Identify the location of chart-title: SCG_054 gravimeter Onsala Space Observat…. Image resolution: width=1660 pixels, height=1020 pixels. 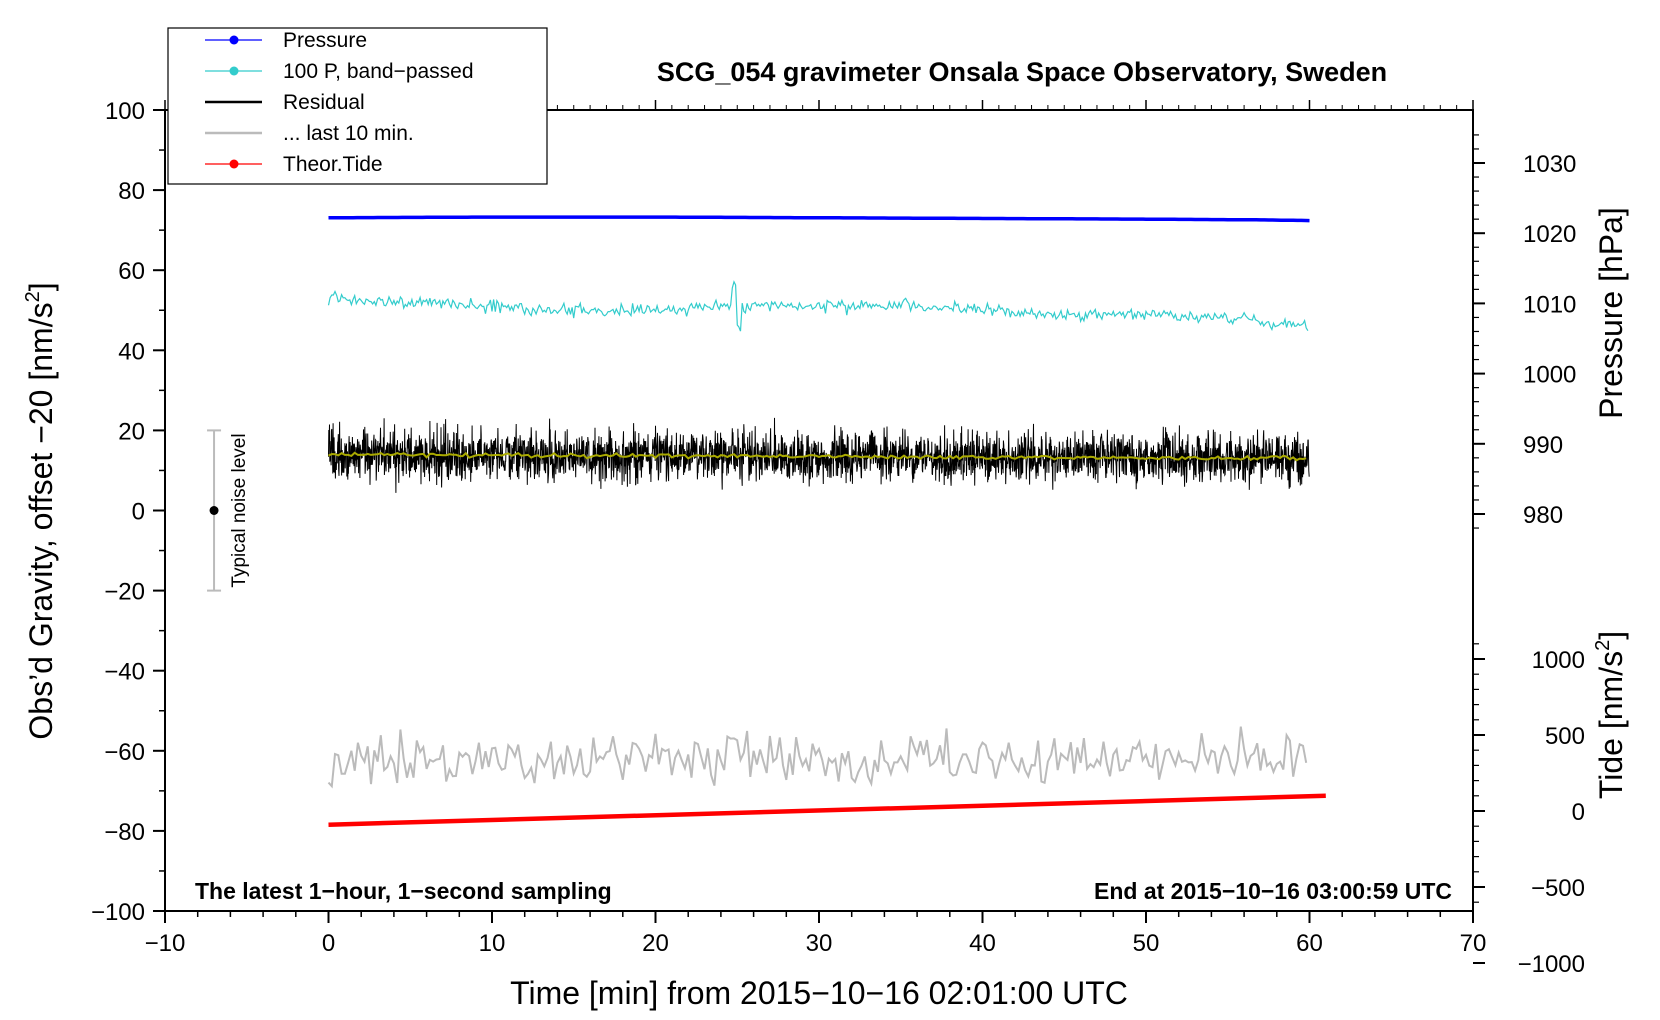
(1022, 72).